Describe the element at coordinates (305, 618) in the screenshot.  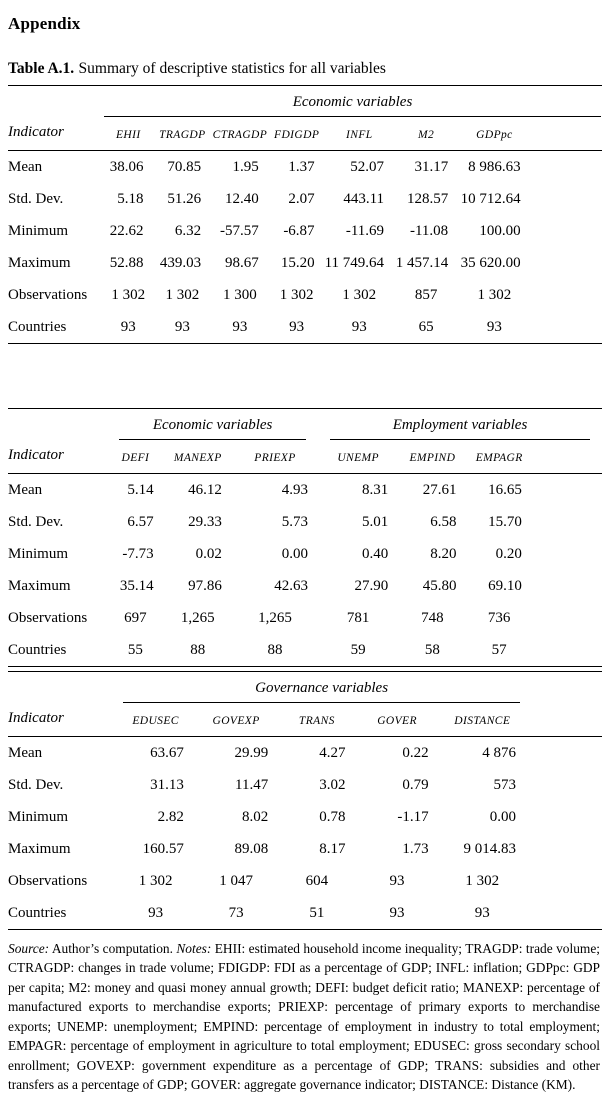
I see `table-row: Observations 697 1,265 1,265 781 748 736` at that location.